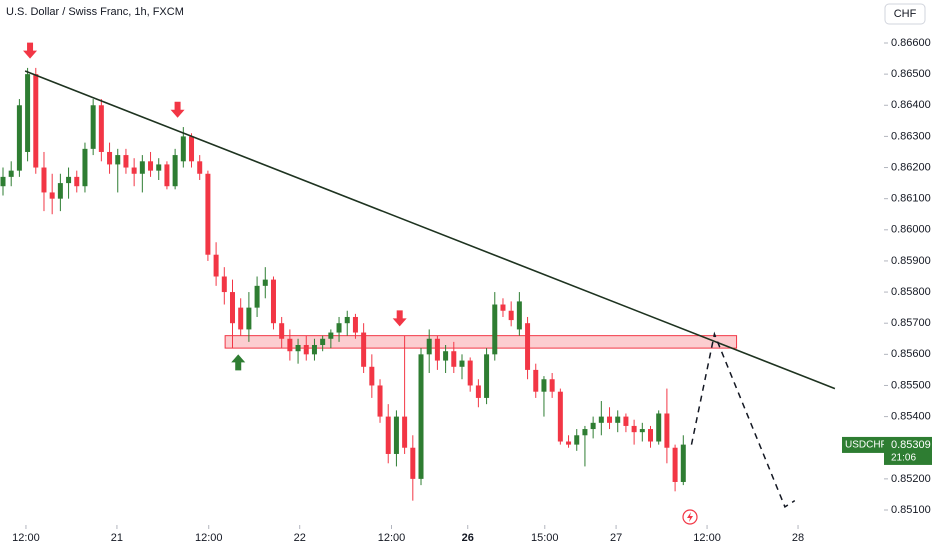  I want to click on y-tick-label: 0.86200, so click(911, 167).